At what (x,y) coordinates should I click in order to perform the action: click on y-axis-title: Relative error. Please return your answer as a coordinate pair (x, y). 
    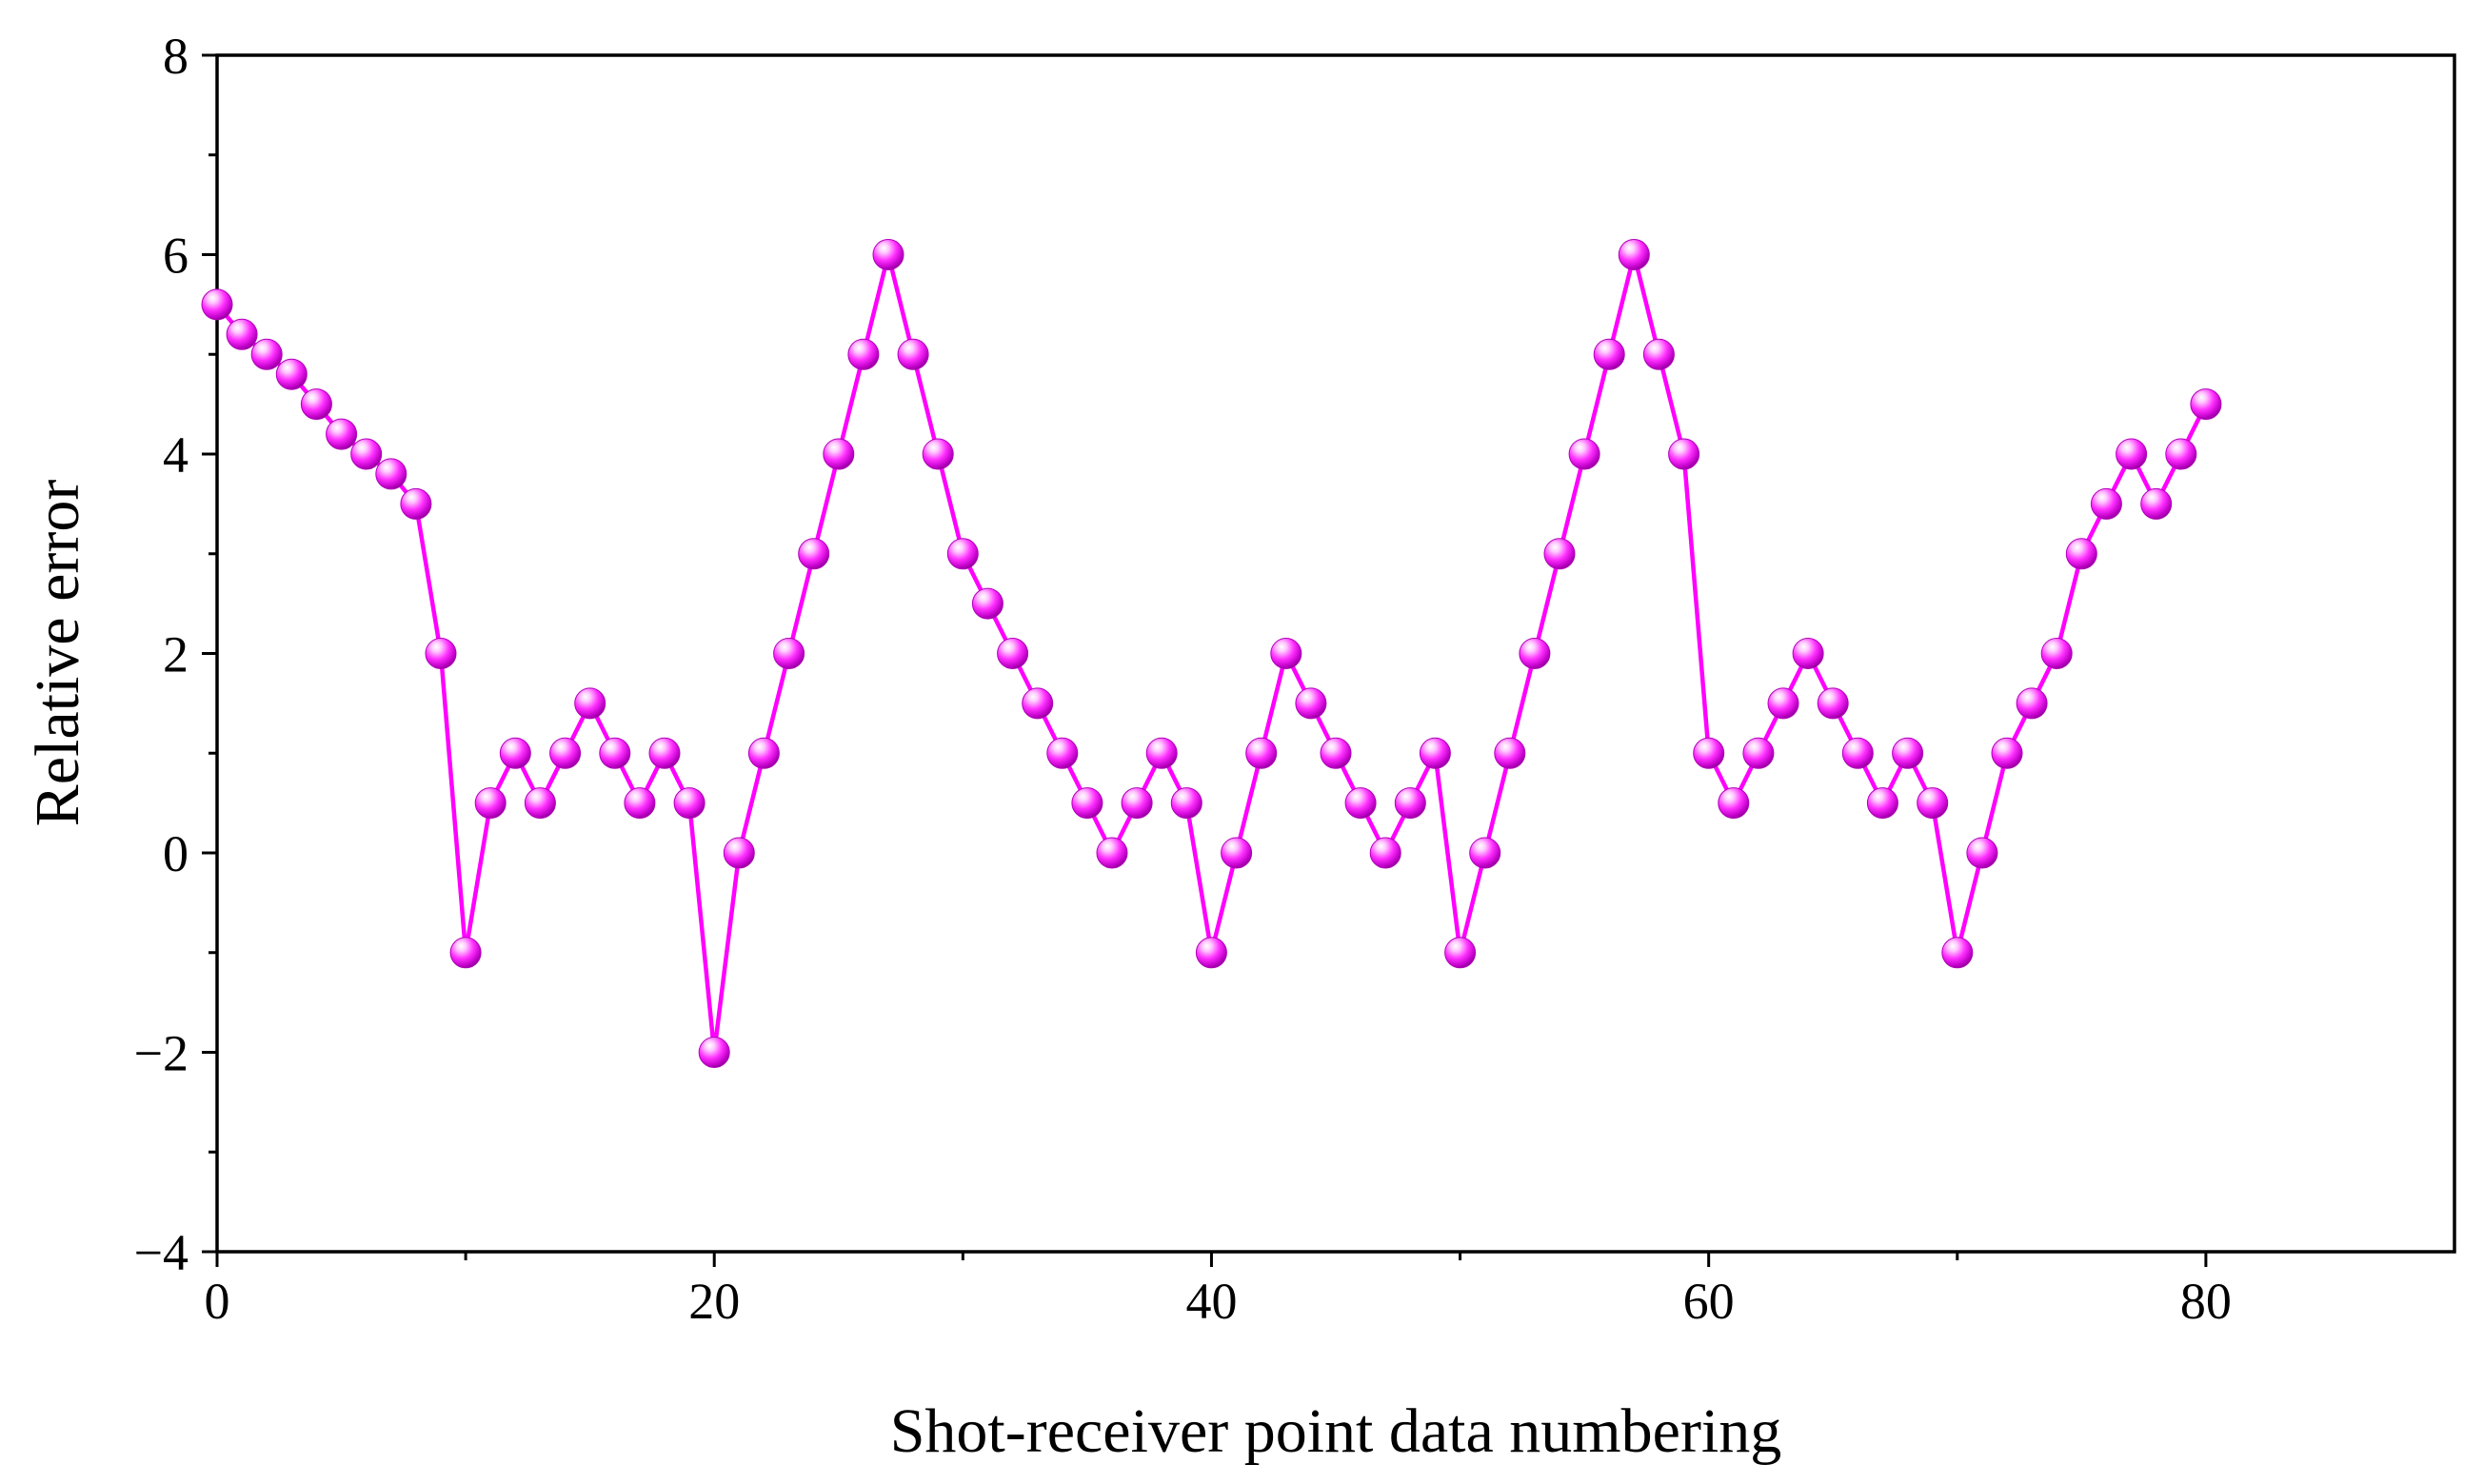
    Looking at the image, I should click on (58, 653).